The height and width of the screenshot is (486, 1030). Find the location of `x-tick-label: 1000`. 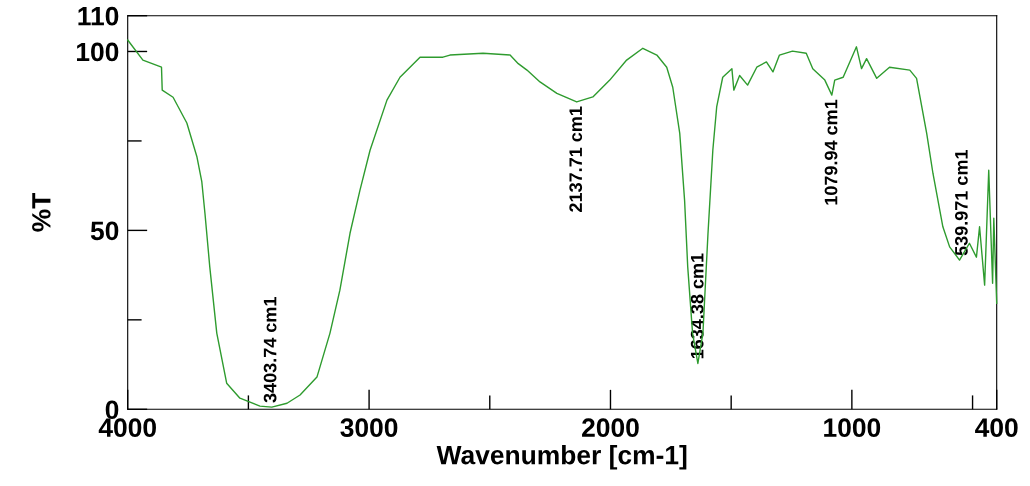

x-tick-label: 1000 is located at coordinates (852, 428).